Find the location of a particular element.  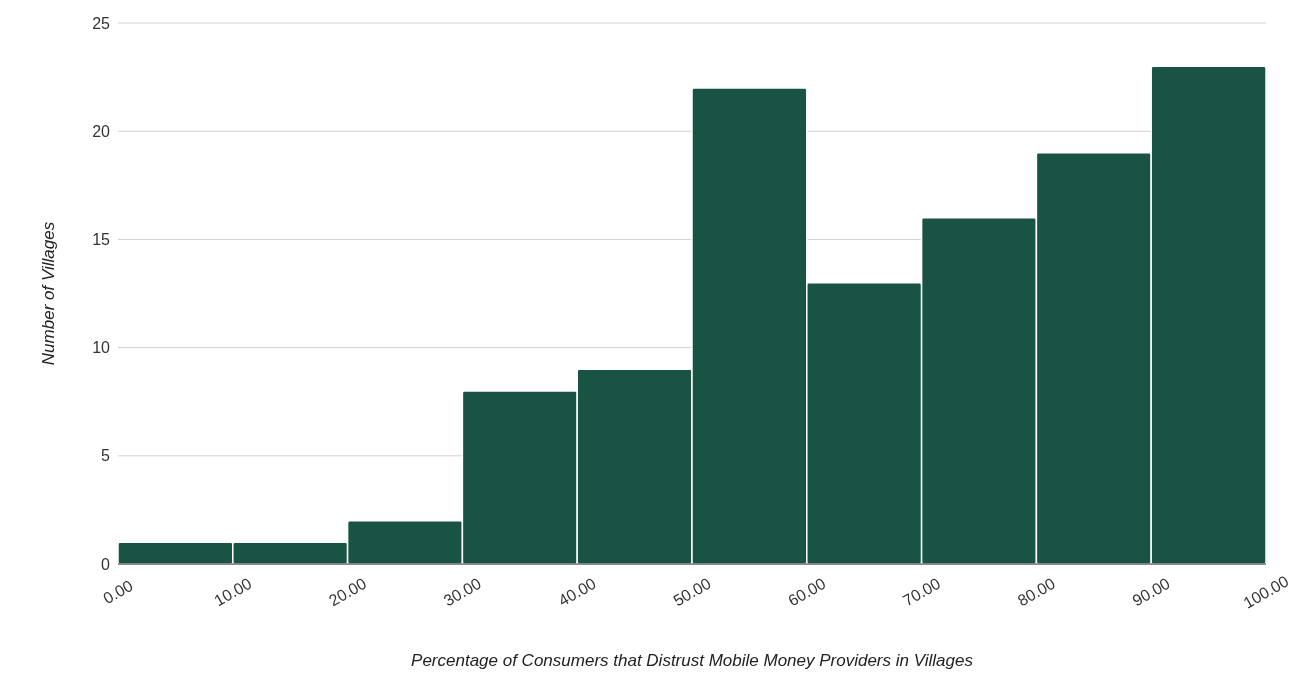

x-tick-label: 20.00 is located at coordinates (348, 592).